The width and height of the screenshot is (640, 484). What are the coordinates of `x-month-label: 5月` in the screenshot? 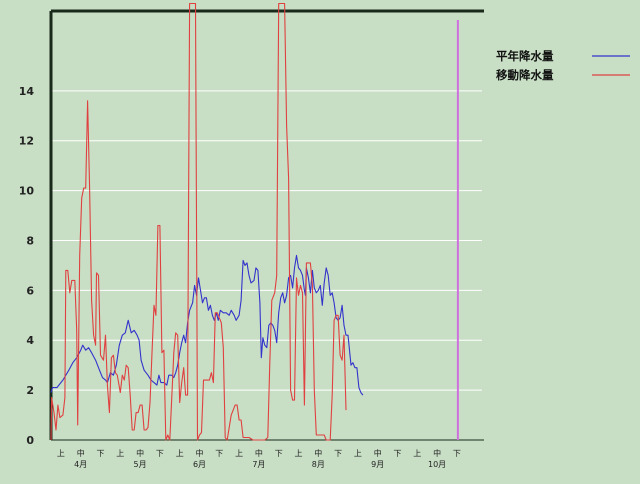 It's located at (140, 464).